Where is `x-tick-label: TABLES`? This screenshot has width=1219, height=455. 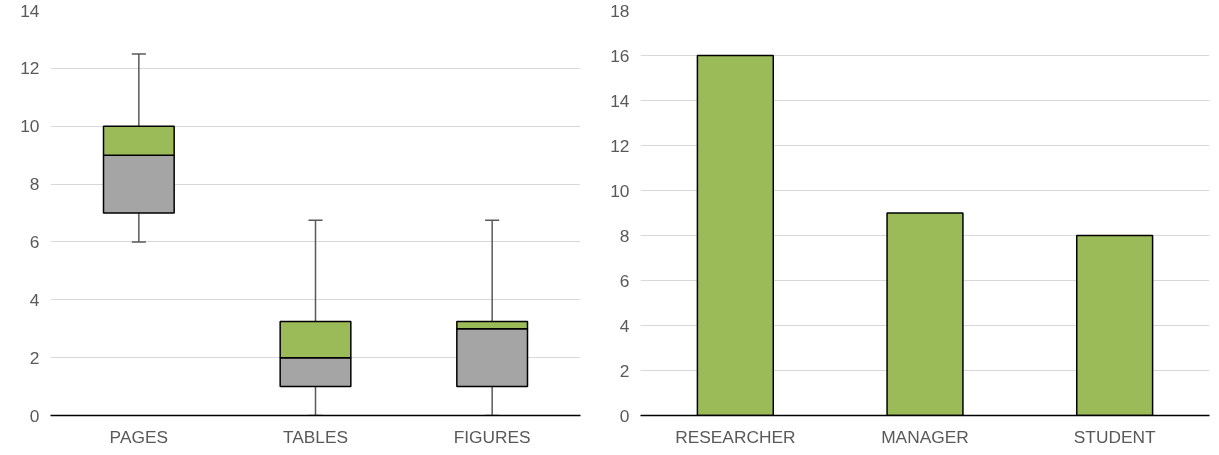
x-tick-label: TABLES is located at coordinates (315, 436).